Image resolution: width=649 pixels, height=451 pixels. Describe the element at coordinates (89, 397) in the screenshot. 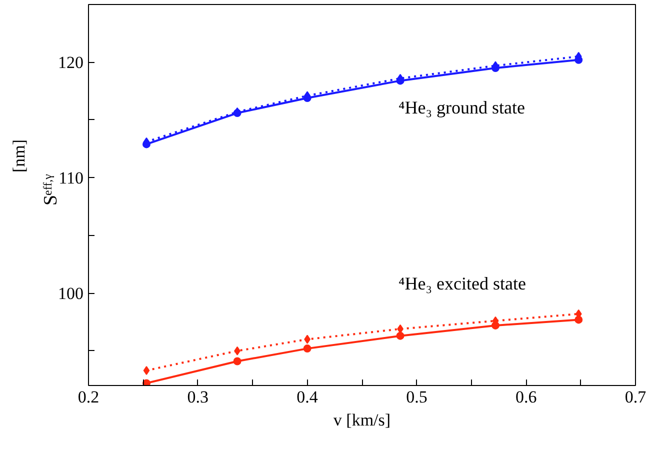

I see `x-tick-label: 0.2` at that location.